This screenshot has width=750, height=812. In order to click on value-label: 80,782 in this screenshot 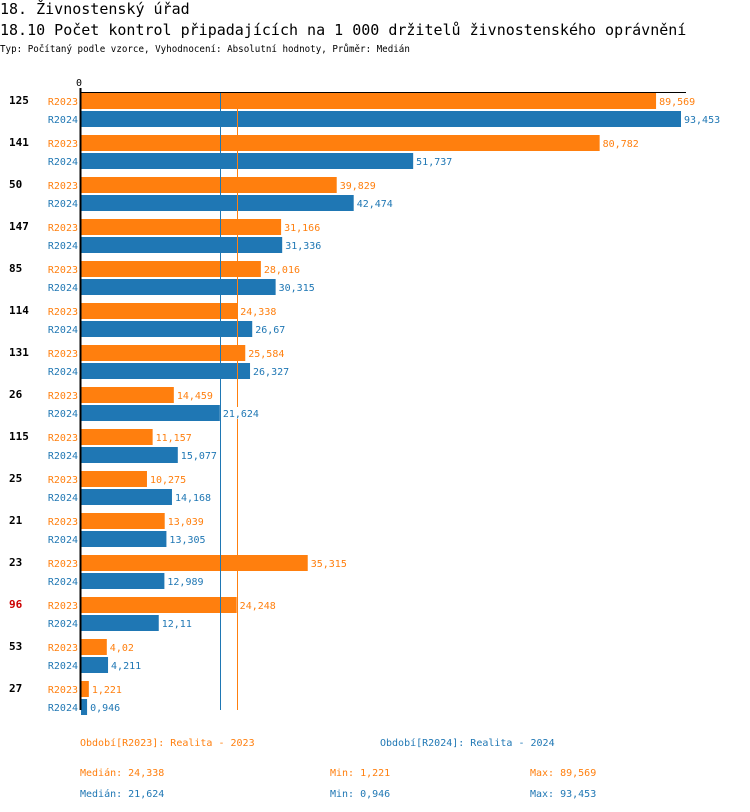, I will do `click(621, 144)`.